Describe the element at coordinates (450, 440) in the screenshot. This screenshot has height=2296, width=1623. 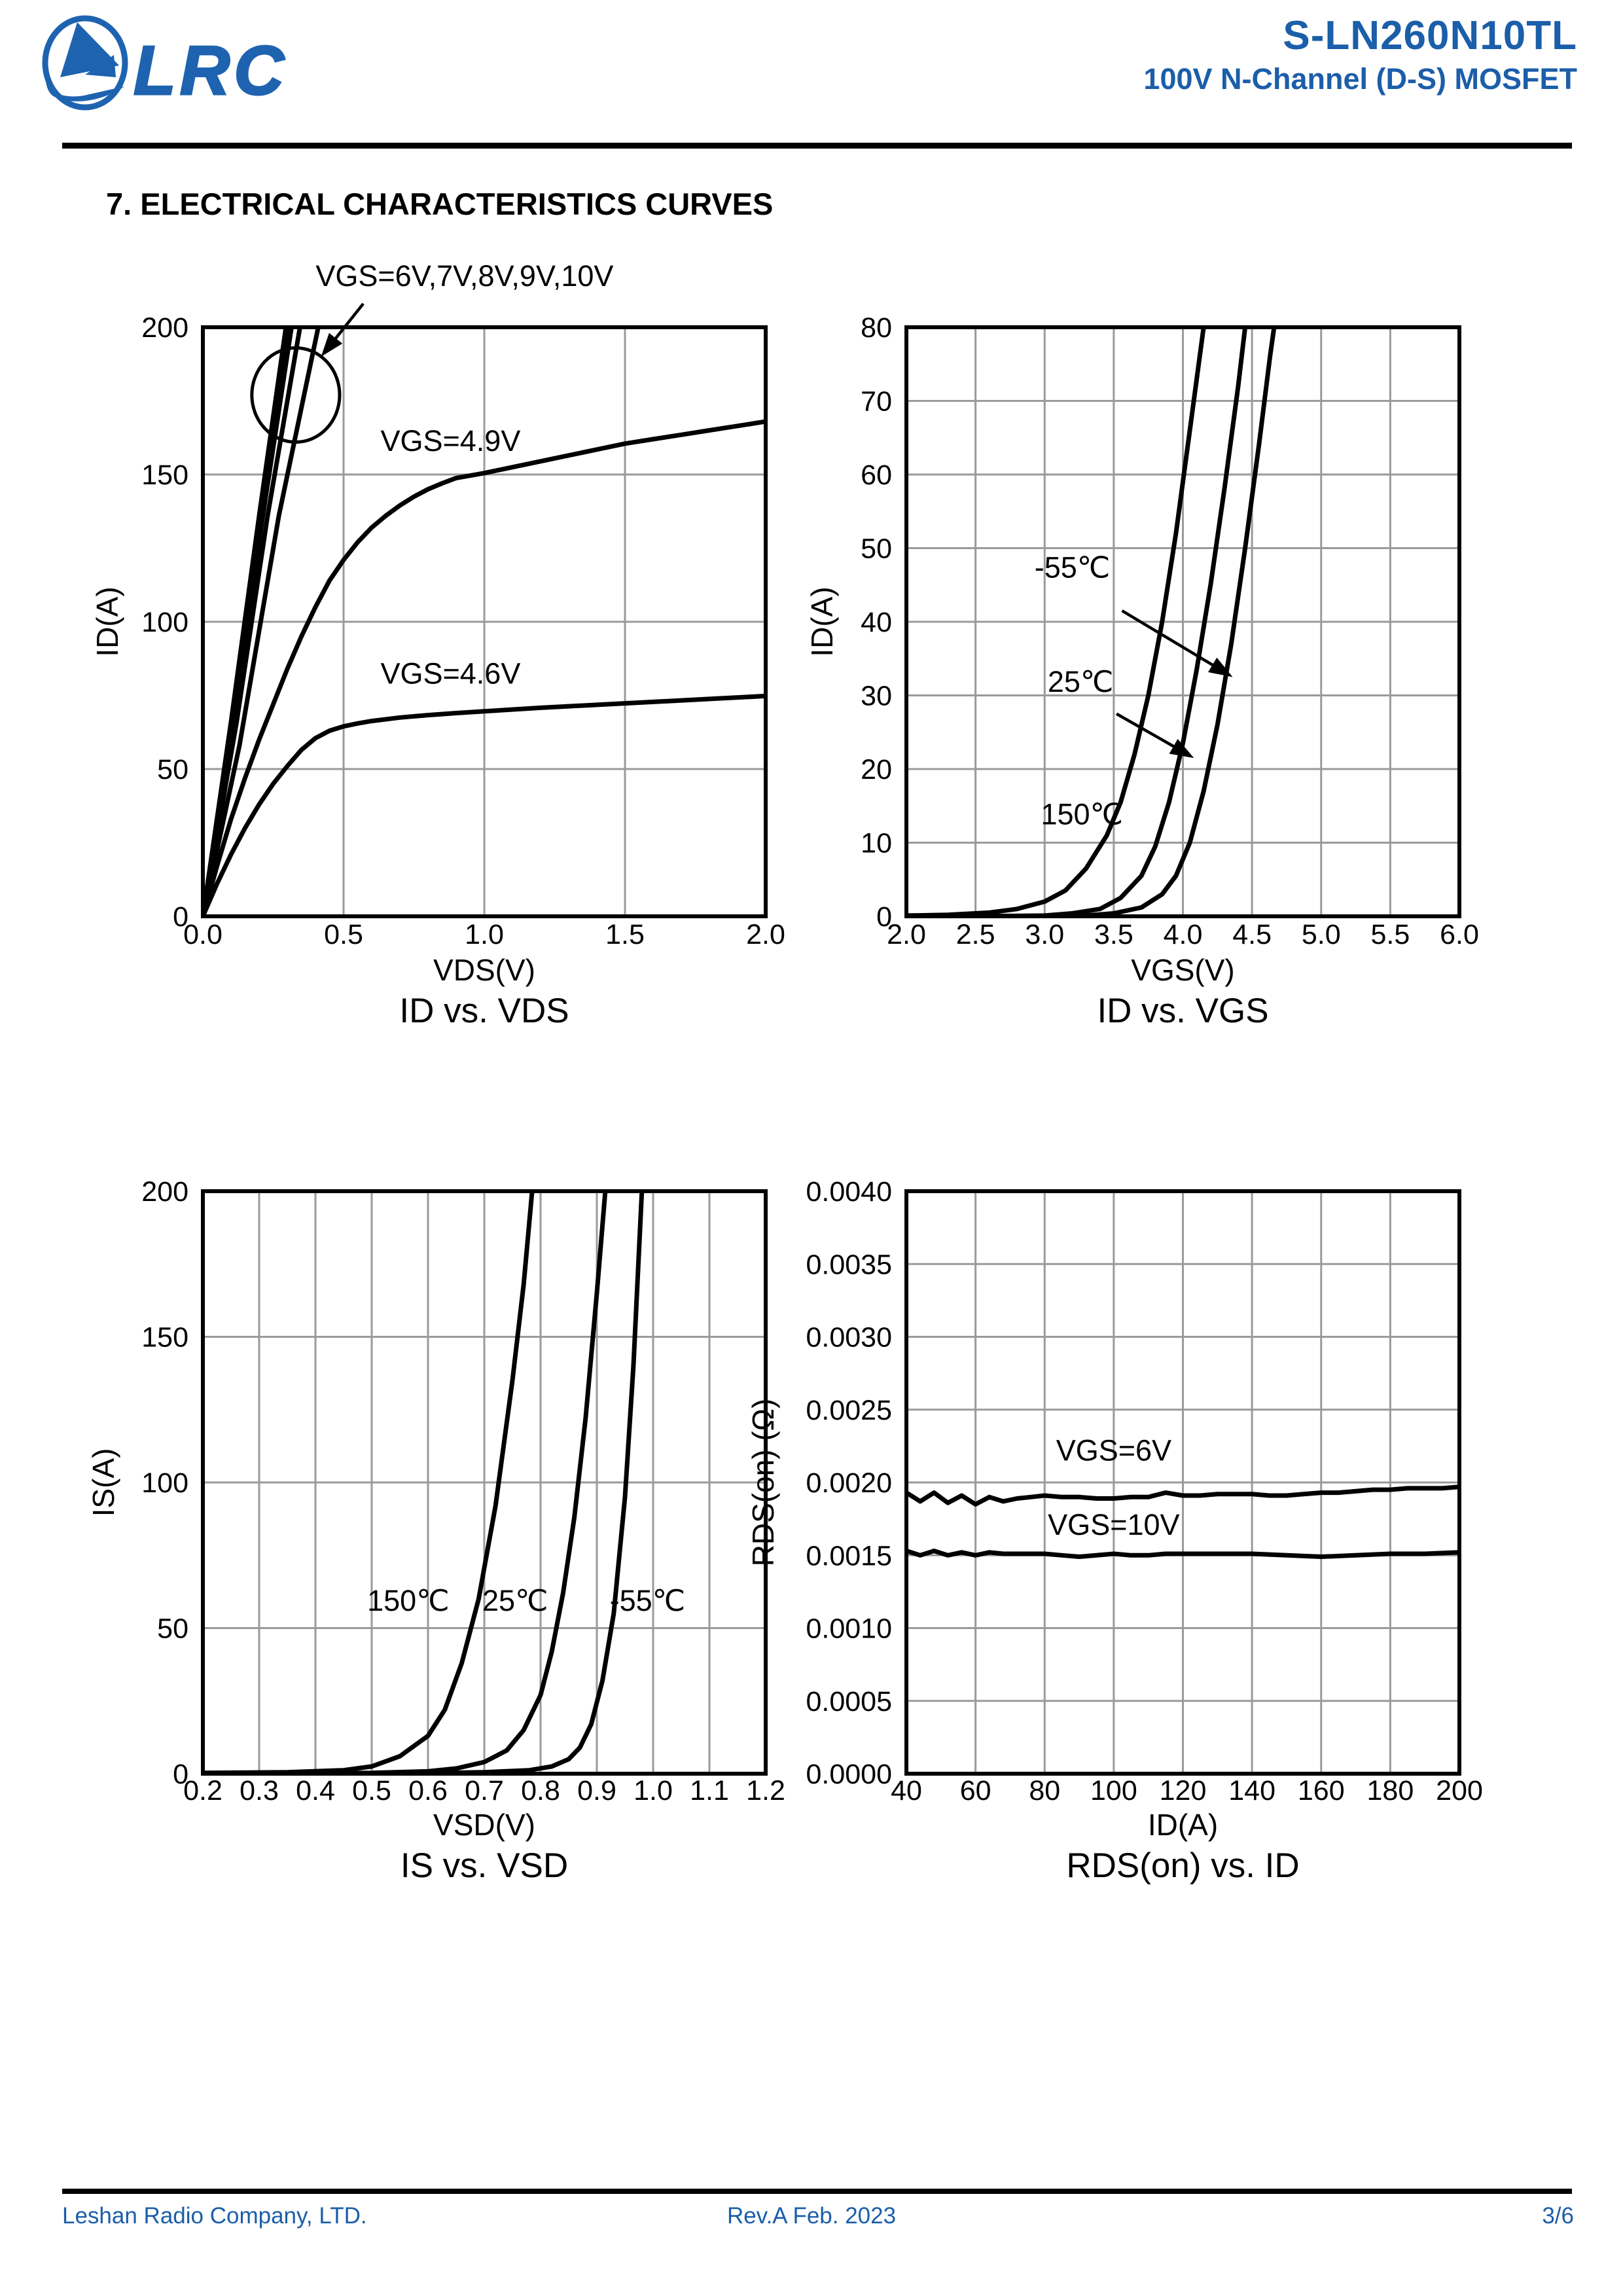
I see `annotation-label: VGS=4.9V` at that location.